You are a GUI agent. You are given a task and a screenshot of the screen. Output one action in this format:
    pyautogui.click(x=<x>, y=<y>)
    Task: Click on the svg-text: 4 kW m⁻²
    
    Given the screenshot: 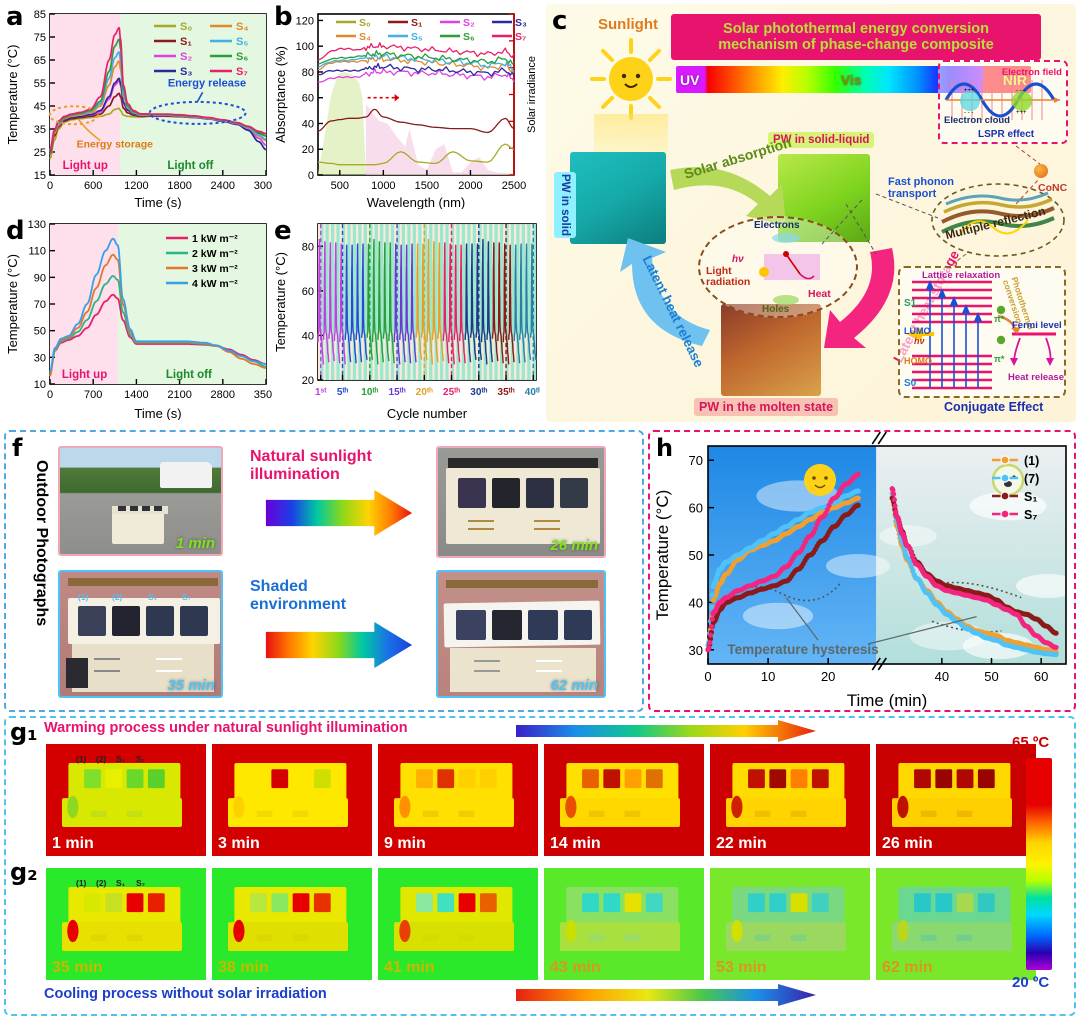 What is the action you would take?
    pyautogui.click(x=215, y=284)
    